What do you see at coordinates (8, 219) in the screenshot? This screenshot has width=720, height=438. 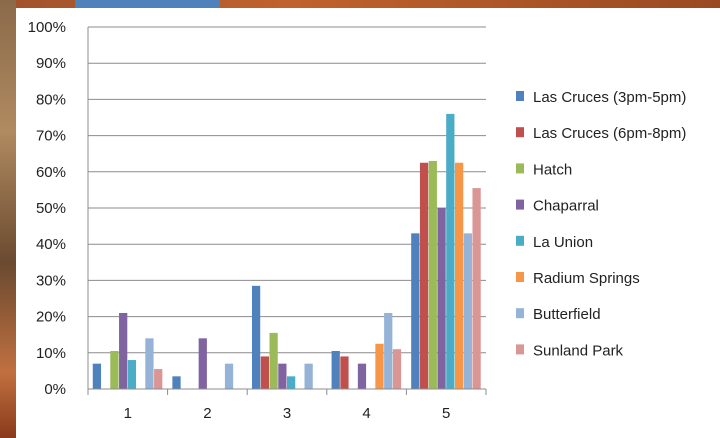 I see `background-left-photo` at bounding box center [8, 219].